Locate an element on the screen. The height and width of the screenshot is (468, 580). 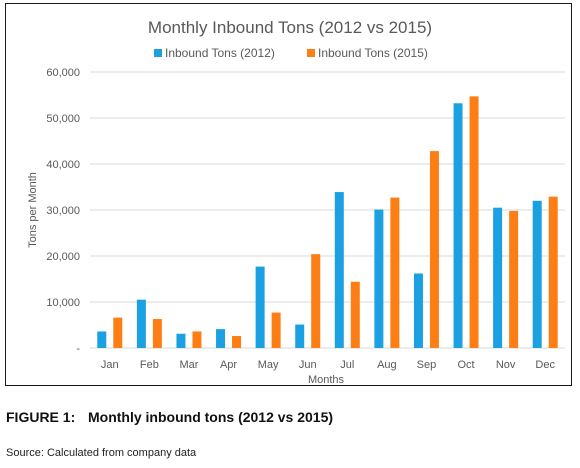
bar-series-2-may is located at coordinates (276, 330).